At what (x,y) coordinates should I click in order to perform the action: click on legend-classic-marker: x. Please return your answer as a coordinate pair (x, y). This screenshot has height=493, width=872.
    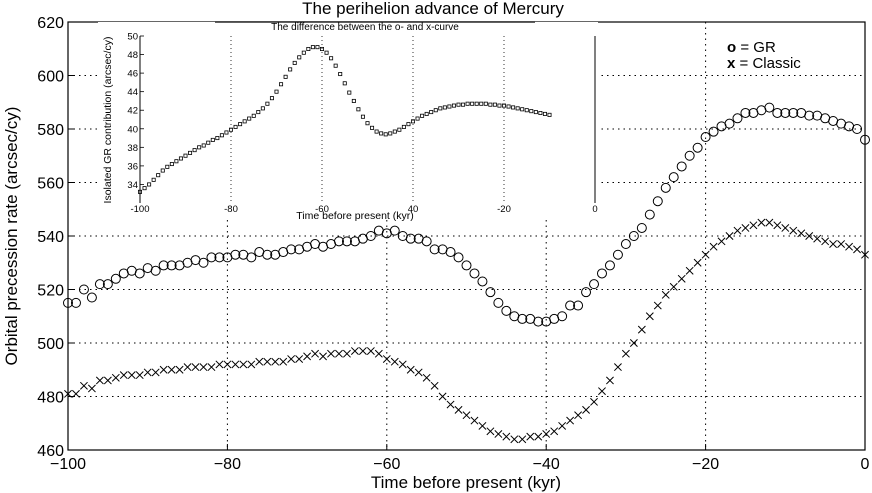
    Looking at the image, I should click on (731, 63).